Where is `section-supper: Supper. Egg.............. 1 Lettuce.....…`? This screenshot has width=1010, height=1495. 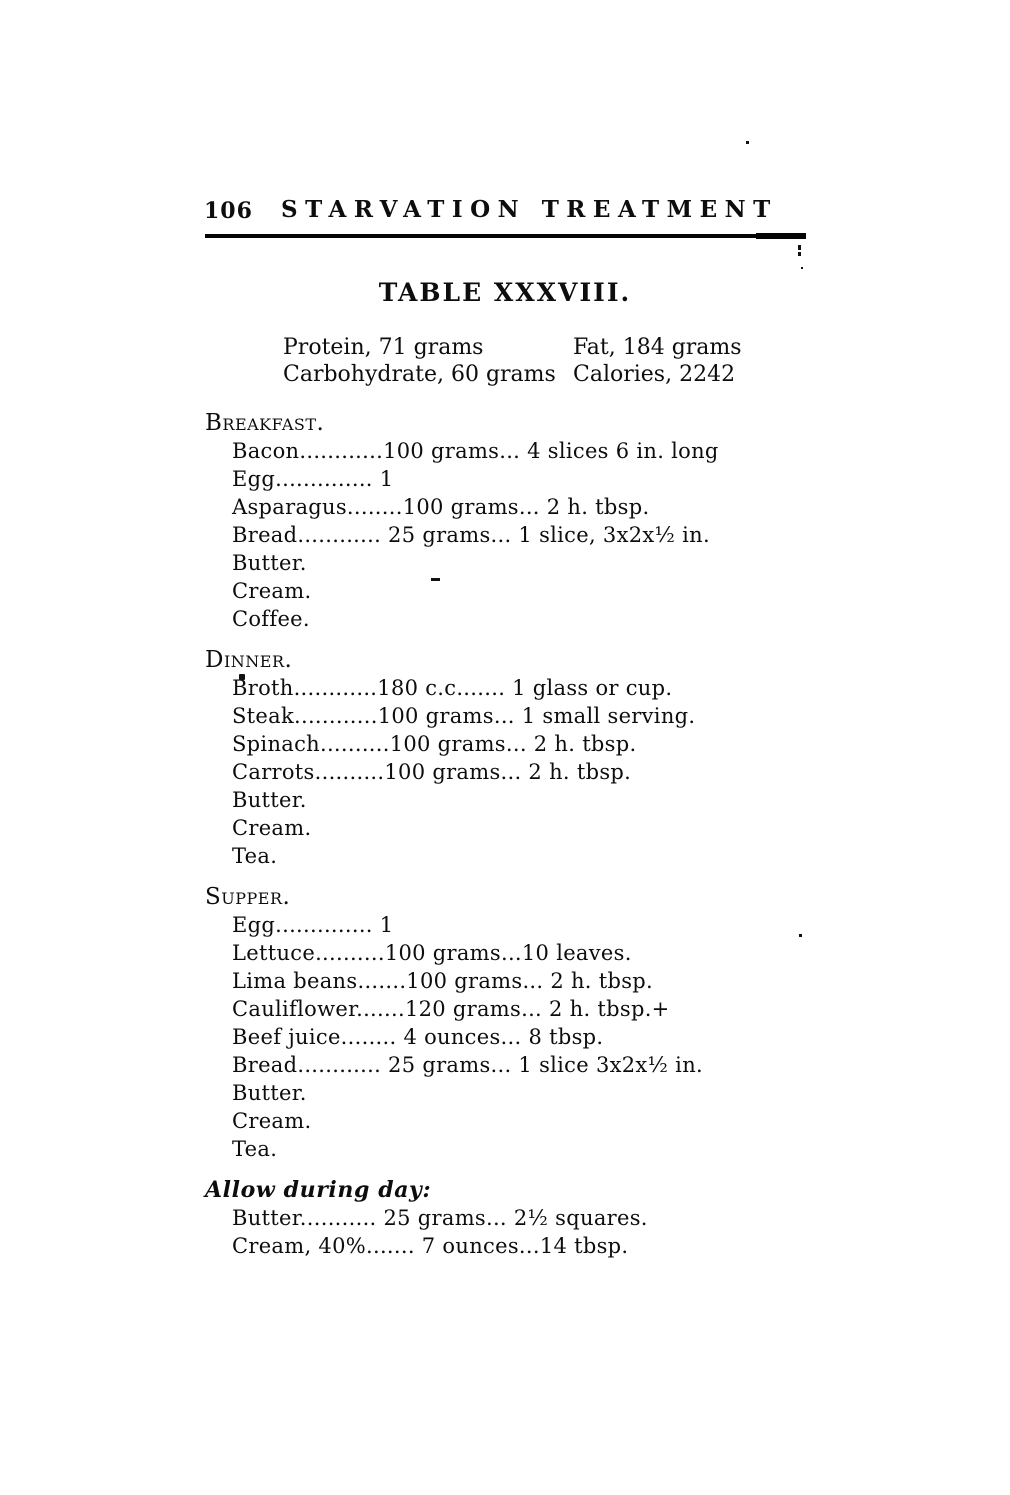 section-supper: Supper. Egg.............. 1 Lettuce.....… is located at coordinates (525, 1023).